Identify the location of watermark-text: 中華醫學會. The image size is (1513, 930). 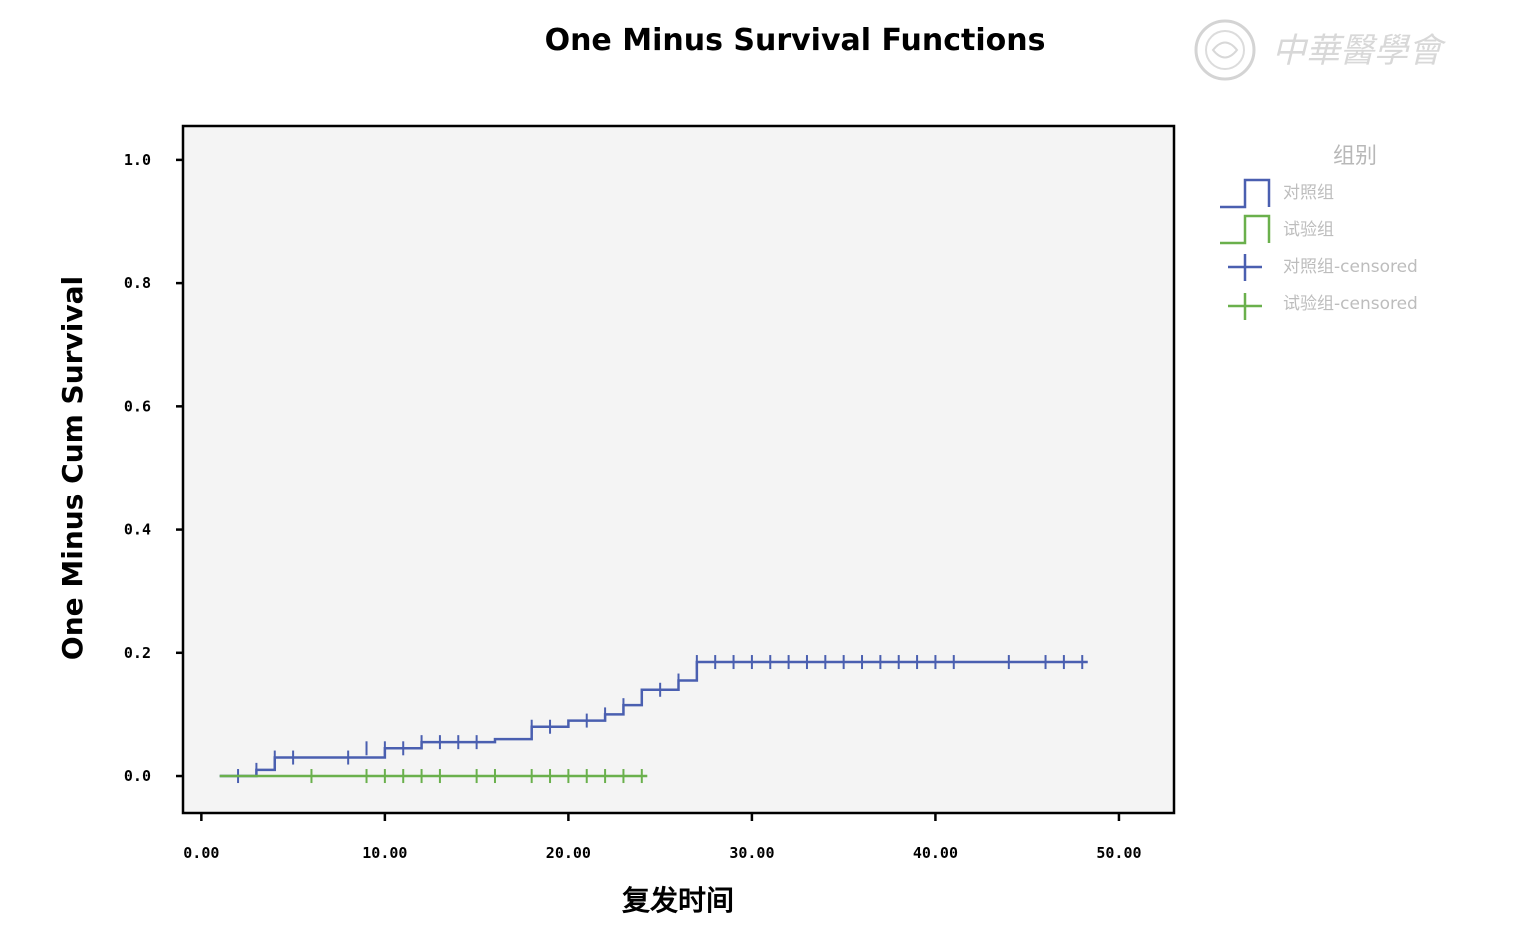
(1359, 51).